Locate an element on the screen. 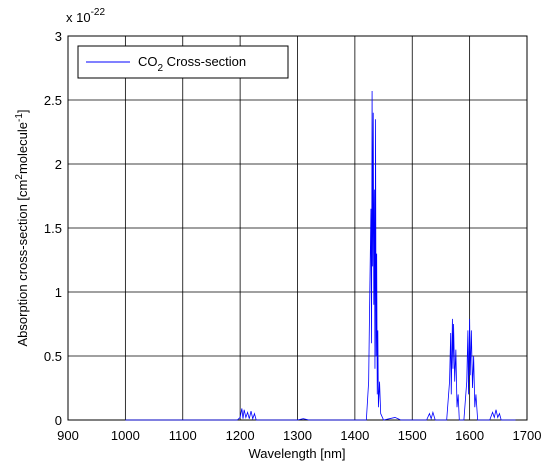 Image resolution: width=550 pixels, height=473 pixels. y-label-part: molecule is located at coordinates (22, 148).